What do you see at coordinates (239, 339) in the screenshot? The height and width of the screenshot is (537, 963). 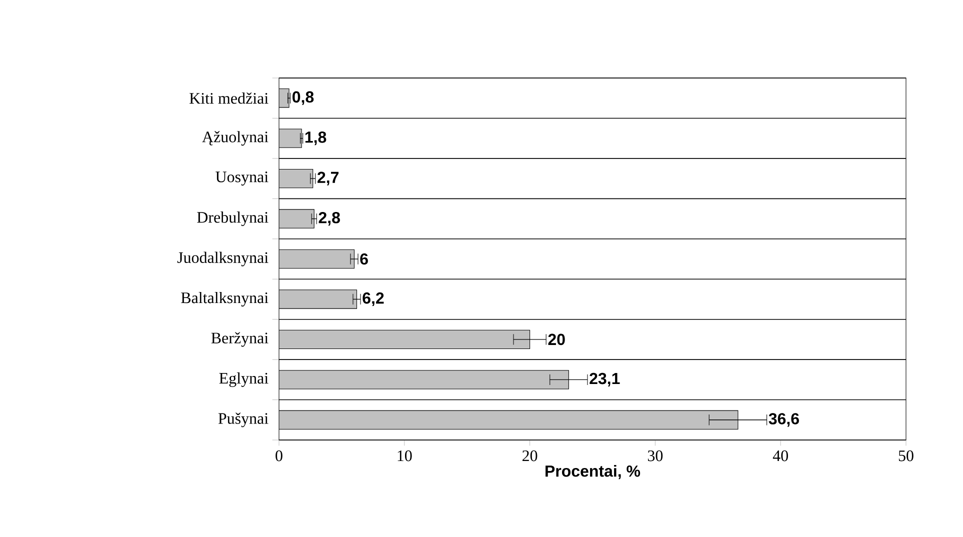 I see `y-tick-label: Beržynai` at bounding box center [239, 339].